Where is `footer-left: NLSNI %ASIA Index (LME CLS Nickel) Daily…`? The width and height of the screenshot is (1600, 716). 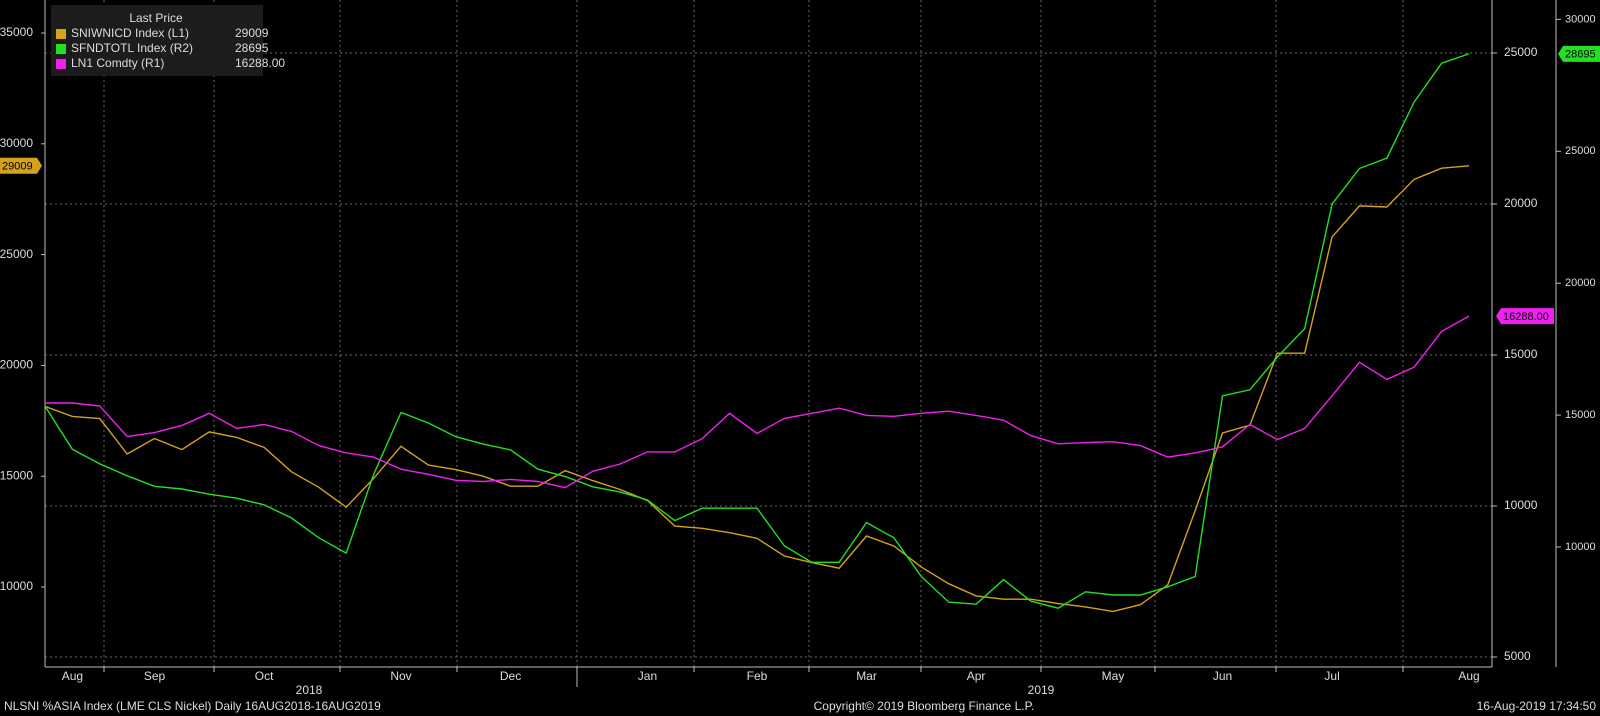
footer-left: NLSNI %ASIA Index (LME CLS Nickel) Daily… is located at coordinates (192, 706).